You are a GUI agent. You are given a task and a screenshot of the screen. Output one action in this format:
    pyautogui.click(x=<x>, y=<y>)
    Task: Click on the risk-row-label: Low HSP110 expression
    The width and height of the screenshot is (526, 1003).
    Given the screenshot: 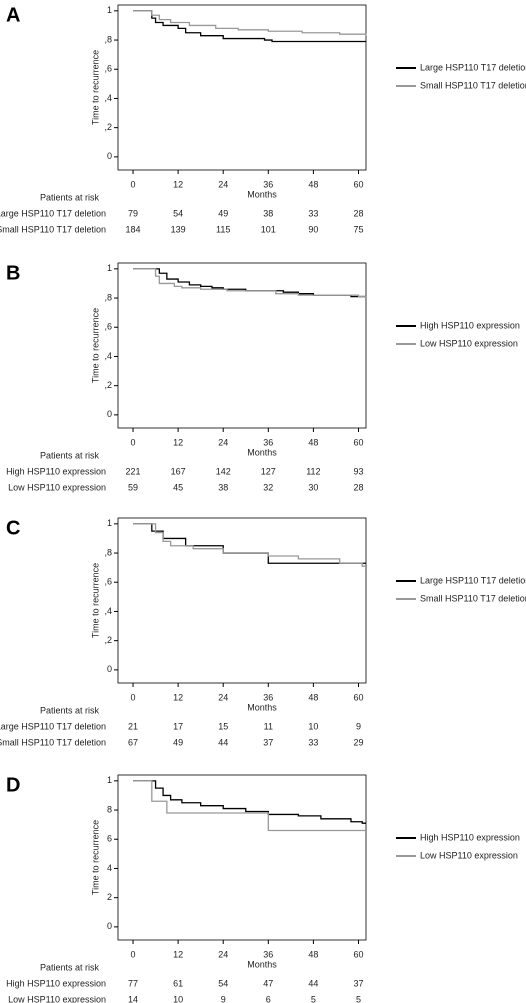 What is the action you would take?
    pyautogui.click(x=57, y=487)
    